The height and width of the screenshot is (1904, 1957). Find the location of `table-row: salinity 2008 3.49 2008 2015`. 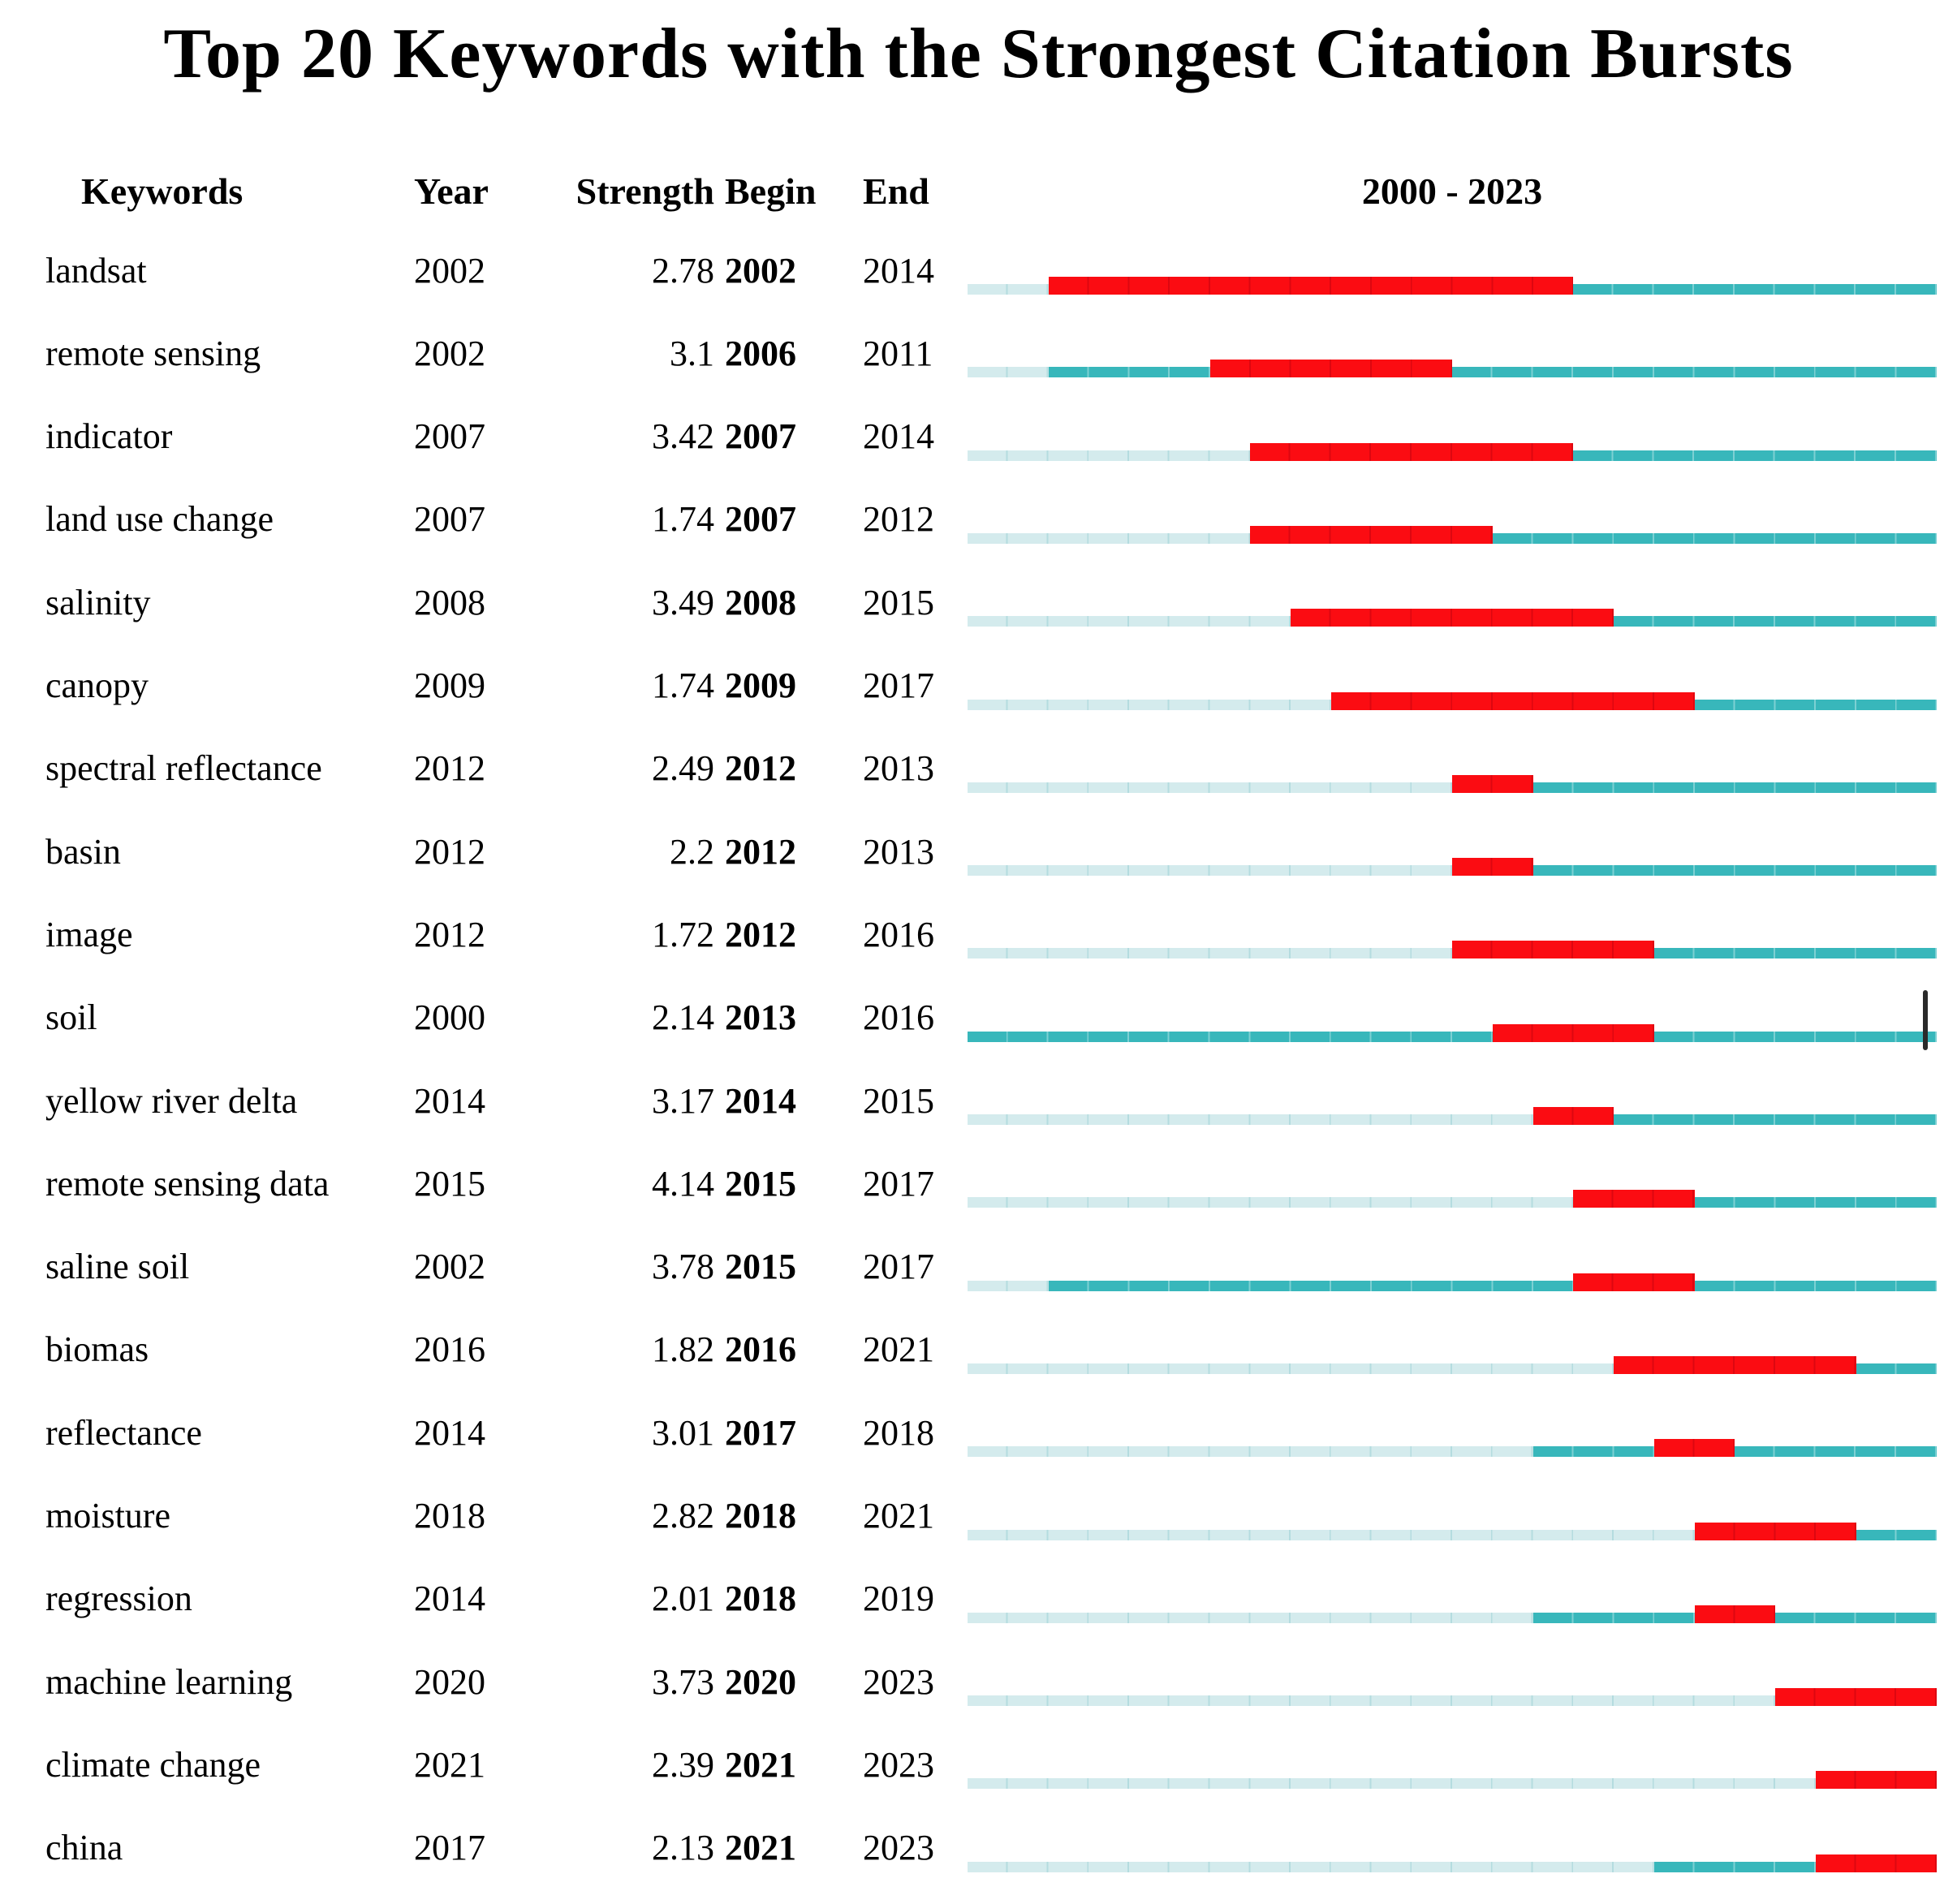

table-row: salinity 2008 3.49 2008 2015 is located at coordinates (978, 615).